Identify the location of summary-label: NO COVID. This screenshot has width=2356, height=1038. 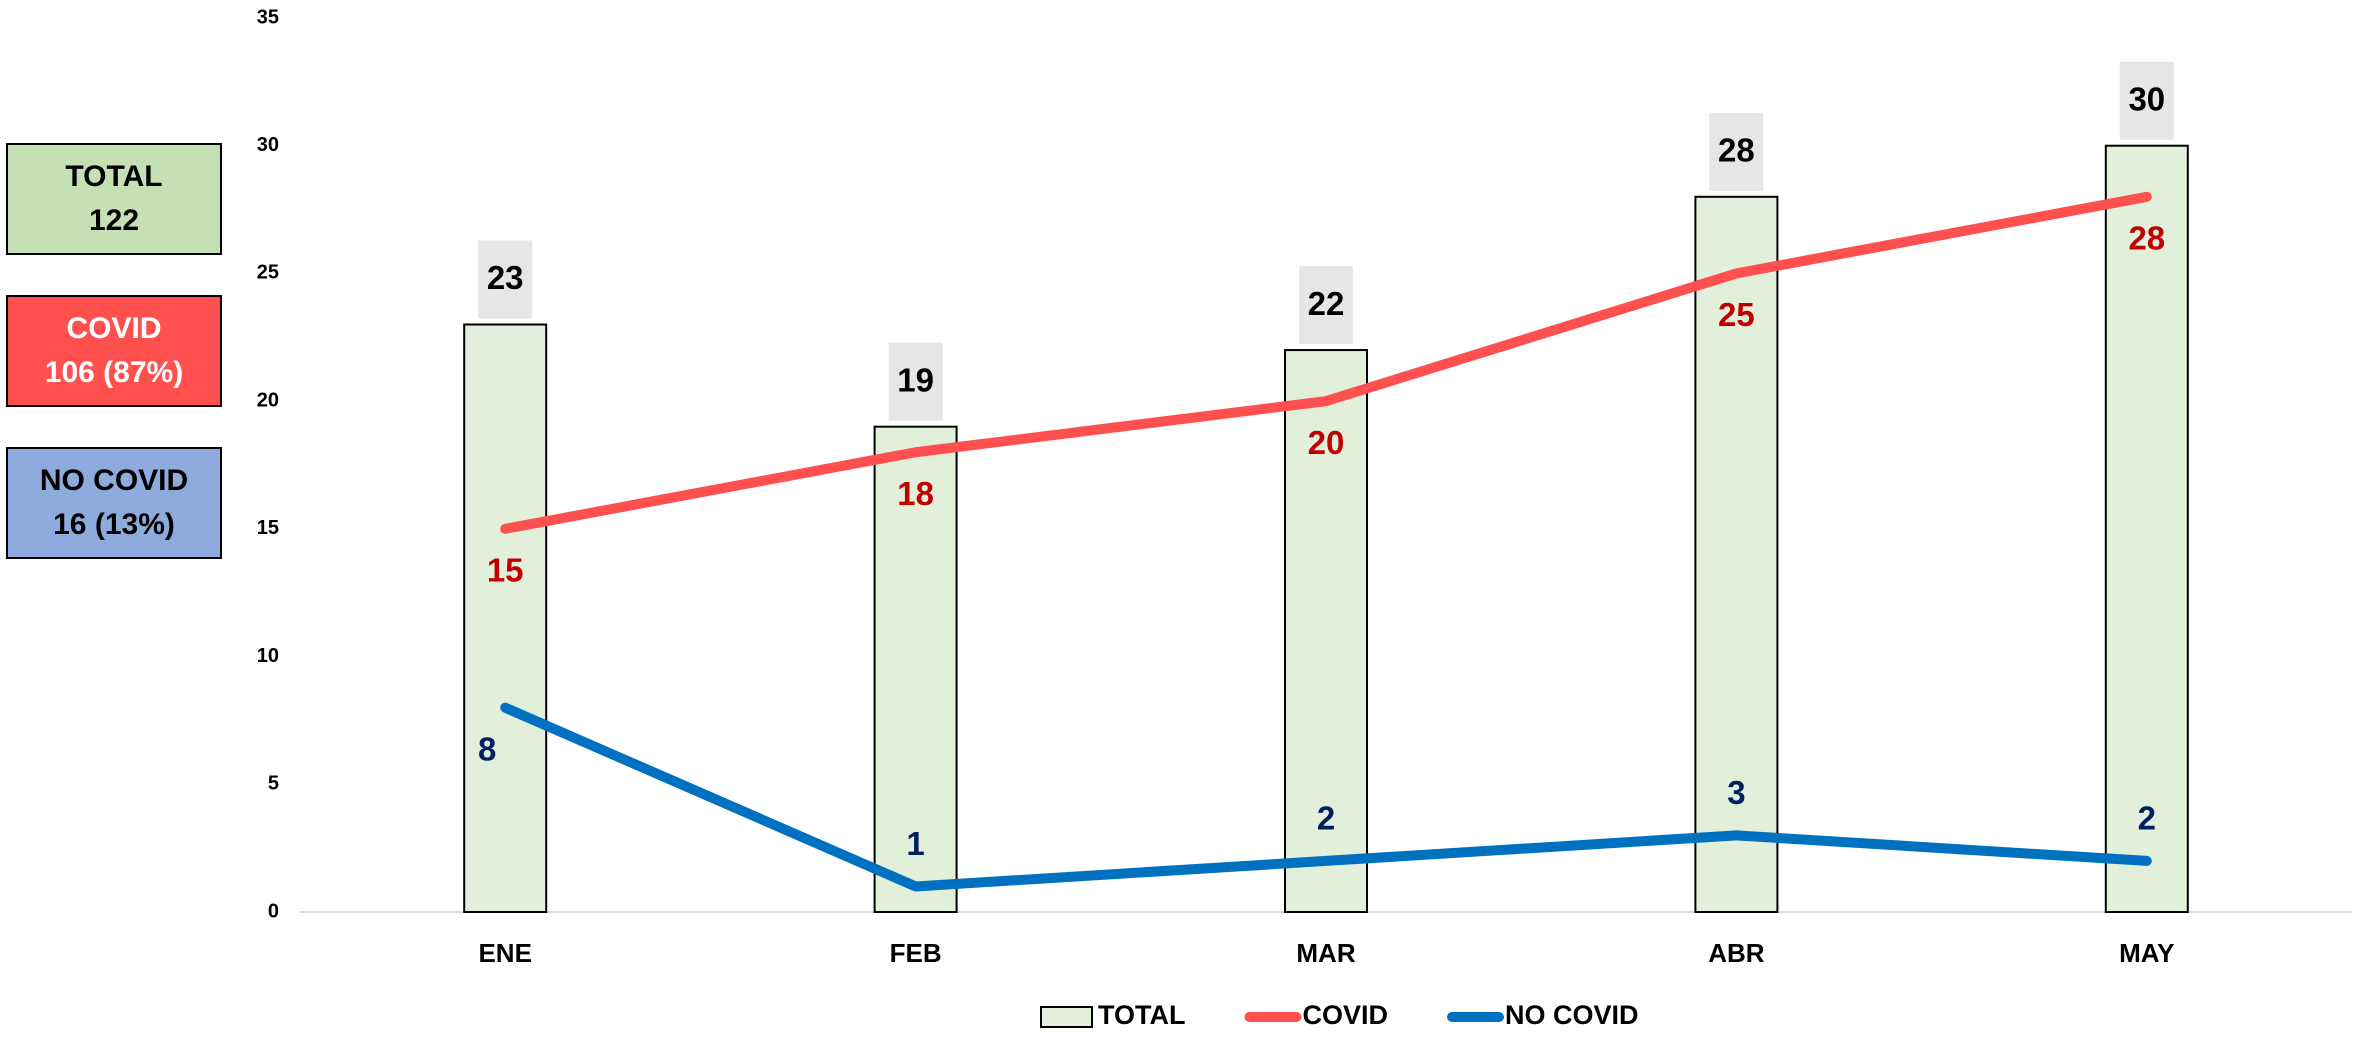
(114, 480).